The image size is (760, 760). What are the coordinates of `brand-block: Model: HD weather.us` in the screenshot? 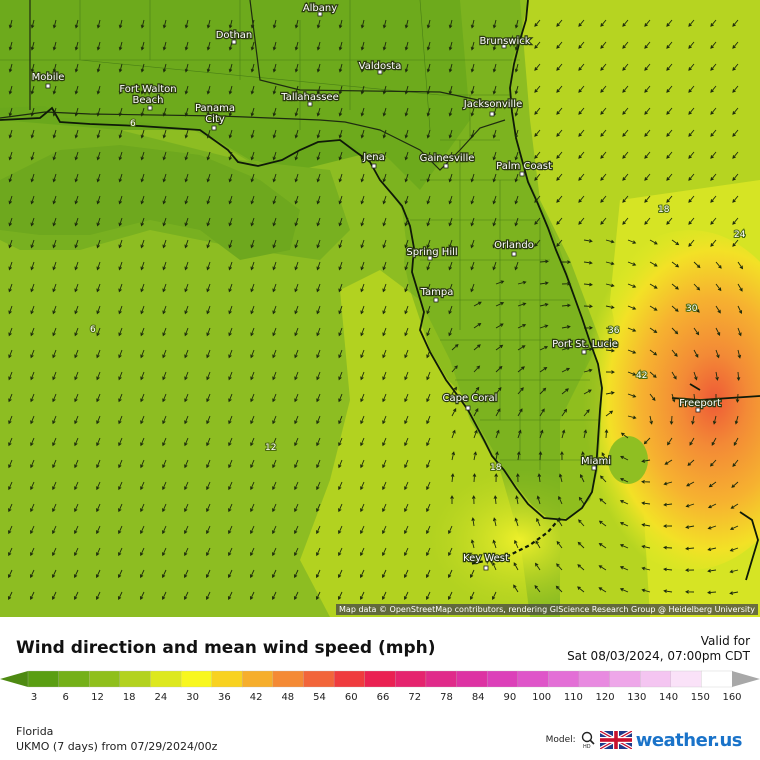 It's located at (644, 740).